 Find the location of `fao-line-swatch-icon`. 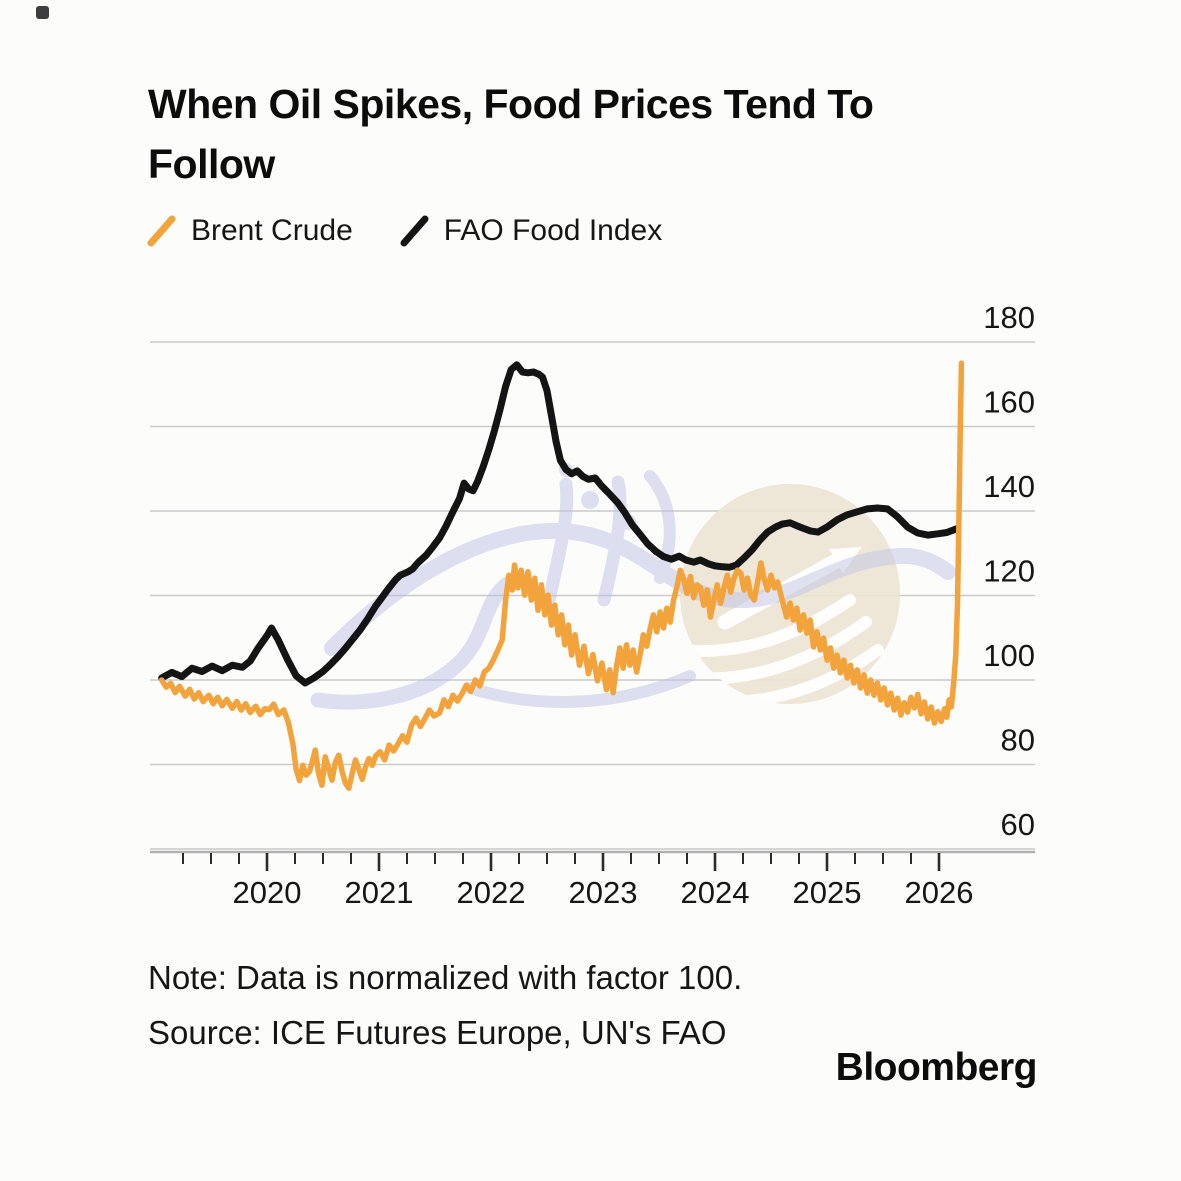

fao-line-swatch-icon is located at coordinates (414, 231).